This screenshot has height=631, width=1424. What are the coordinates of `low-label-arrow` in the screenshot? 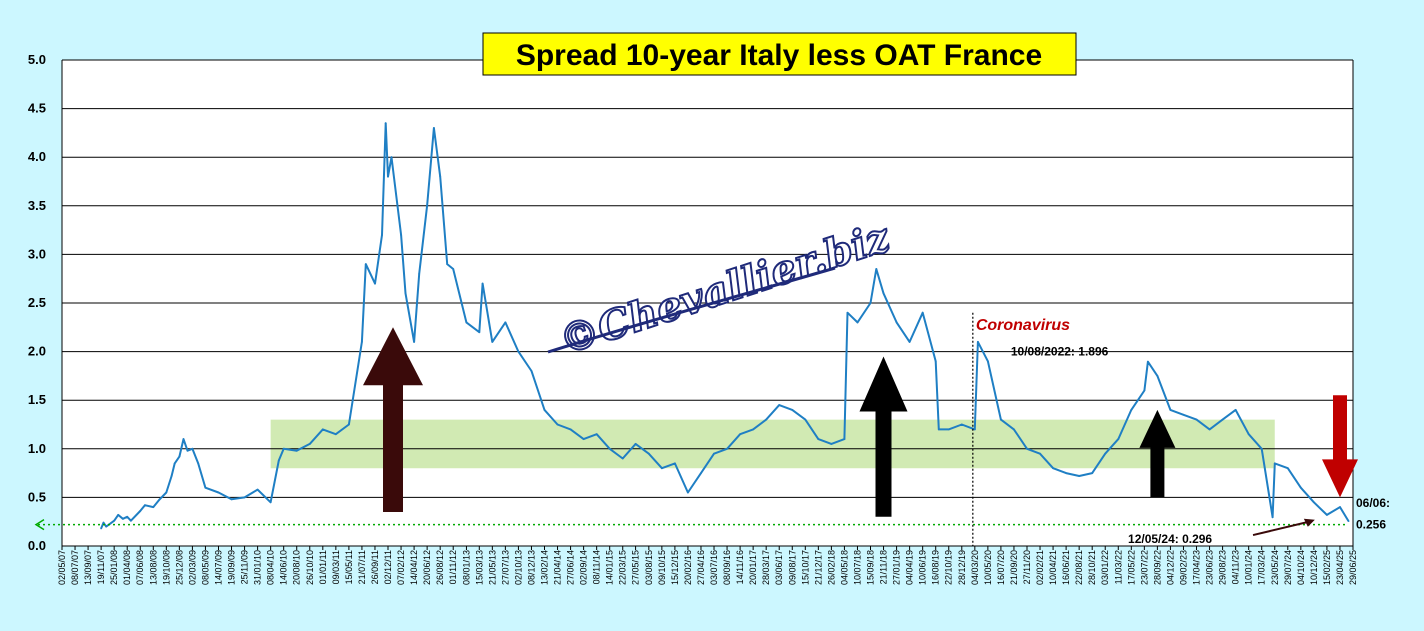 It's located at (1281, 528).